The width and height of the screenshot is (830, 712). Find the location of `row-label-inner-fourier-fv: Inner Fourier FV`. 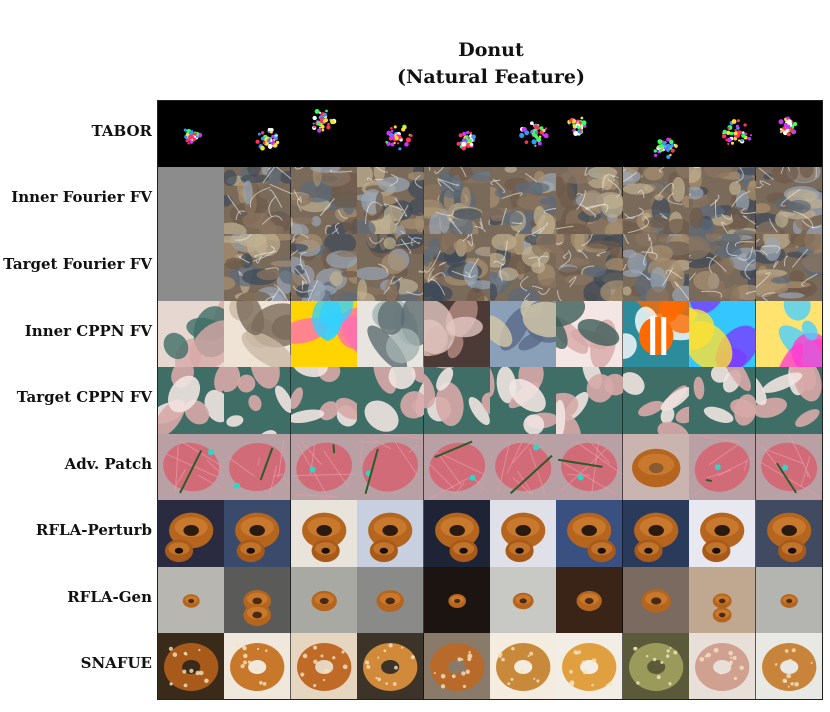

row-label-inner-fourier-fv: Inner Fourier FV is located at coordinates (81, 197).